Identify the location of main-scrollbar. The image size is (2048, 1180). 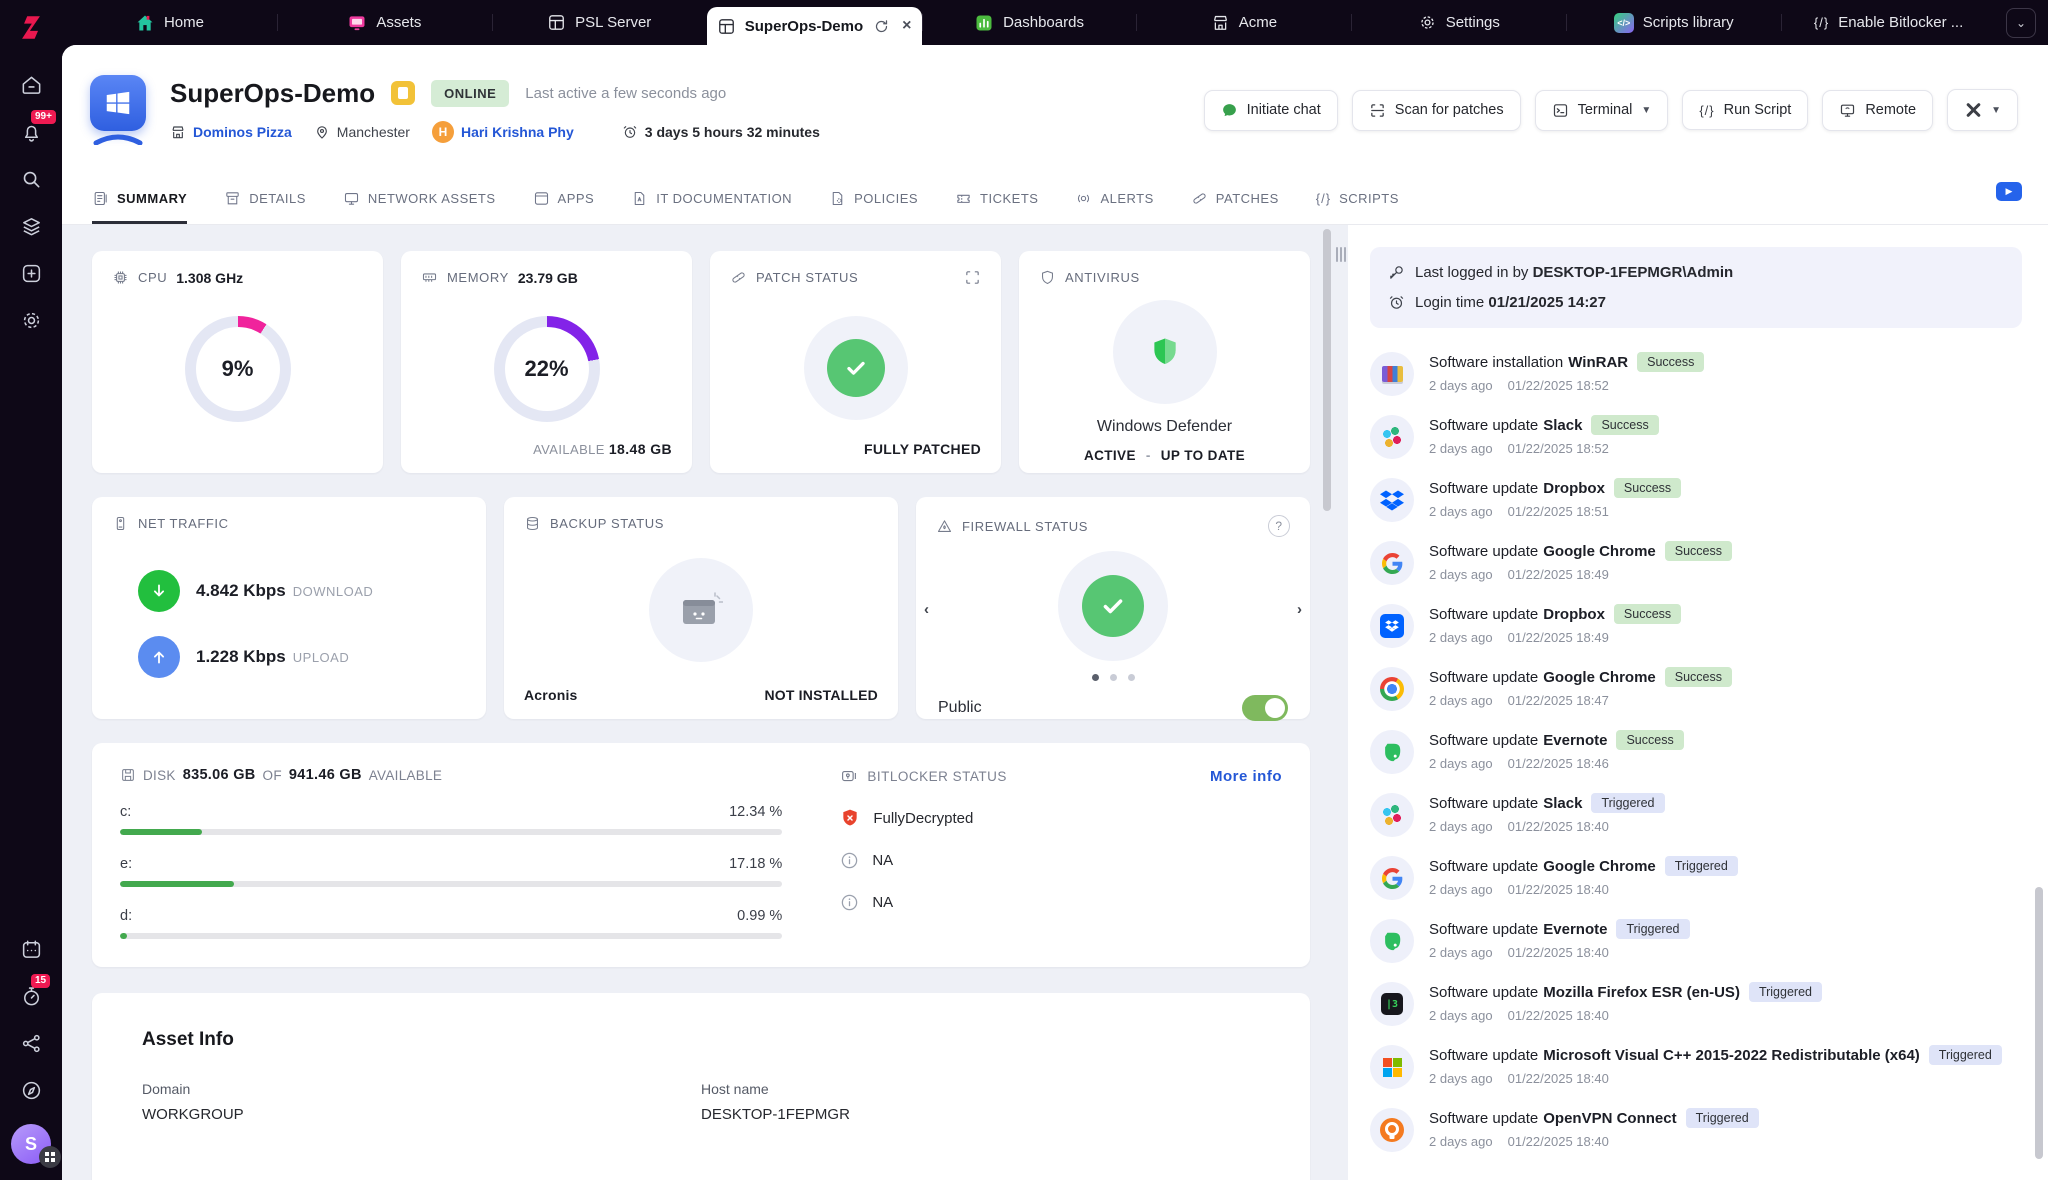
(1327, 370).